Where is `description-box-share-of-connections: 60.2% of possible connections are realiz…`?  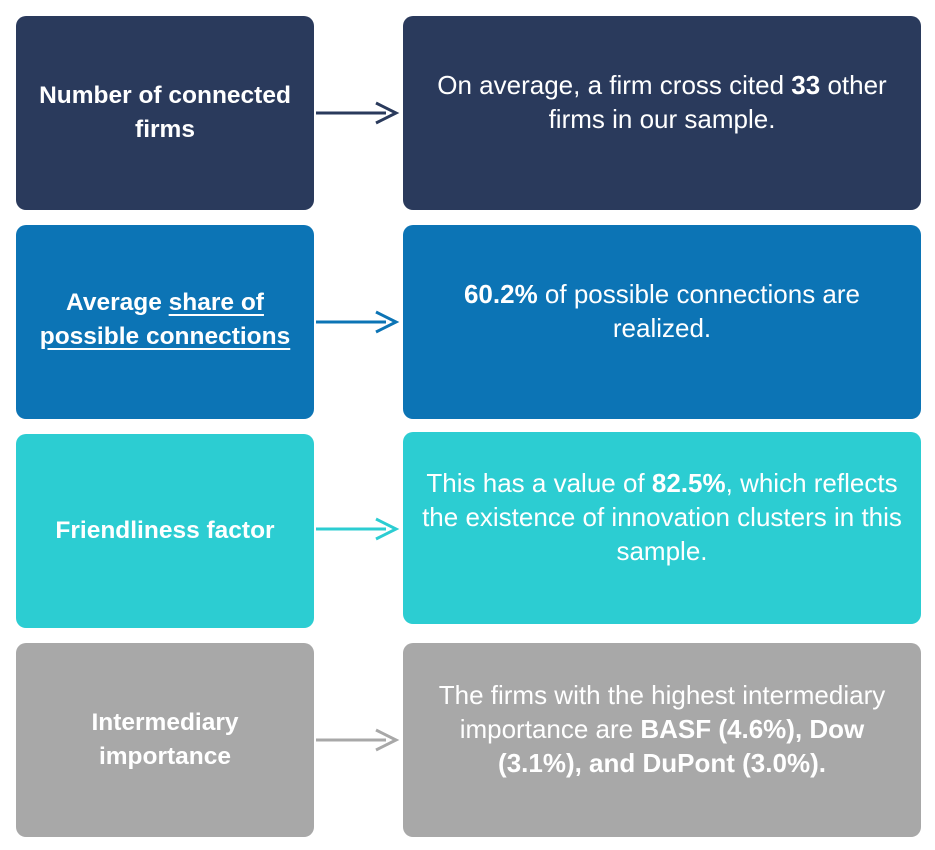 description-box-share-of-connections: 60.2% of possible connections are realiz… is located at coordinates (662, 322).